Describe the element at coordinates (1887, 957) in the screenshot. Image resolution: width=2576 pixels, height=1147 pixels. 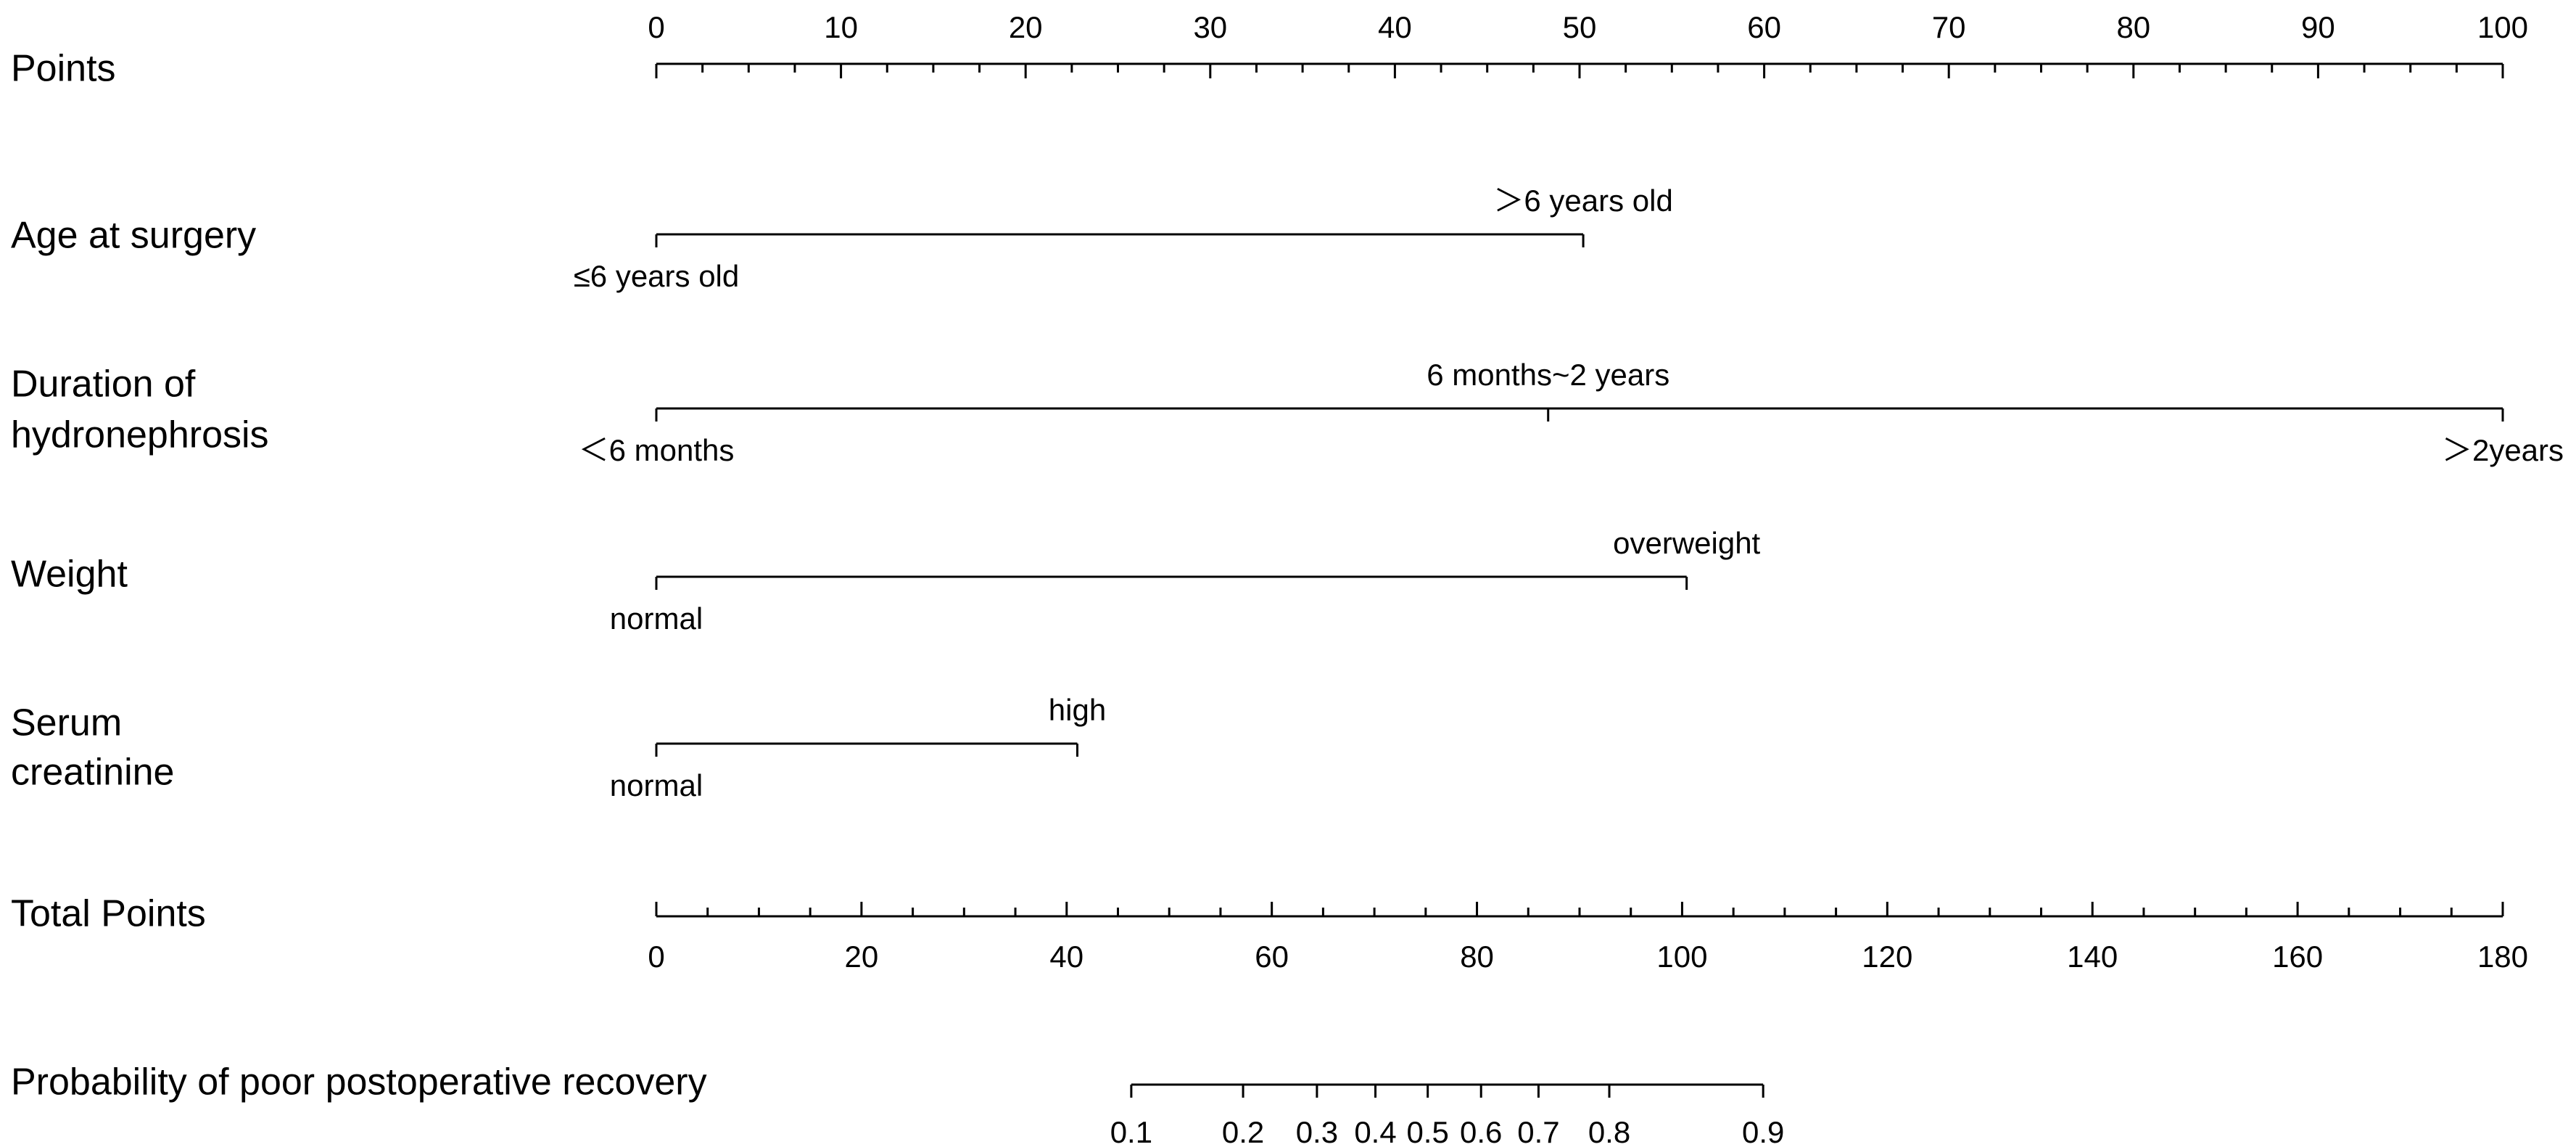
I see `total-tick-label: 120` at that location.